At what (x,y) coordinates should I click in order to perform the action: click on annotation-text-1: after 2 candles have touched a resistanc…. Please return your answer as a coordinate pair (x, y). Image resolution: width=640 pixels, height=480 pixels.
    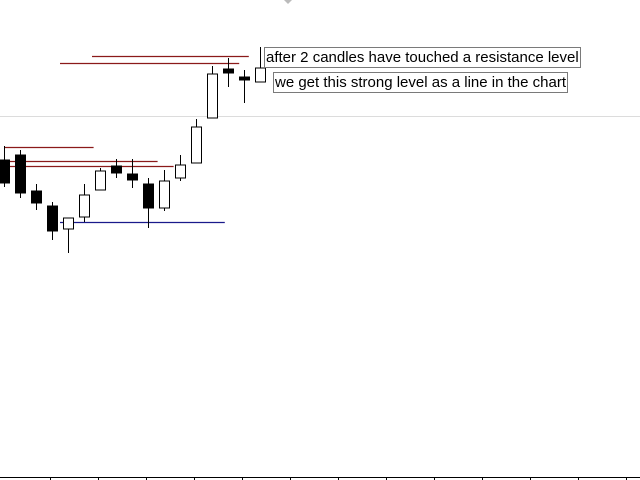
    Looking at the image, I should click on (422, 57).